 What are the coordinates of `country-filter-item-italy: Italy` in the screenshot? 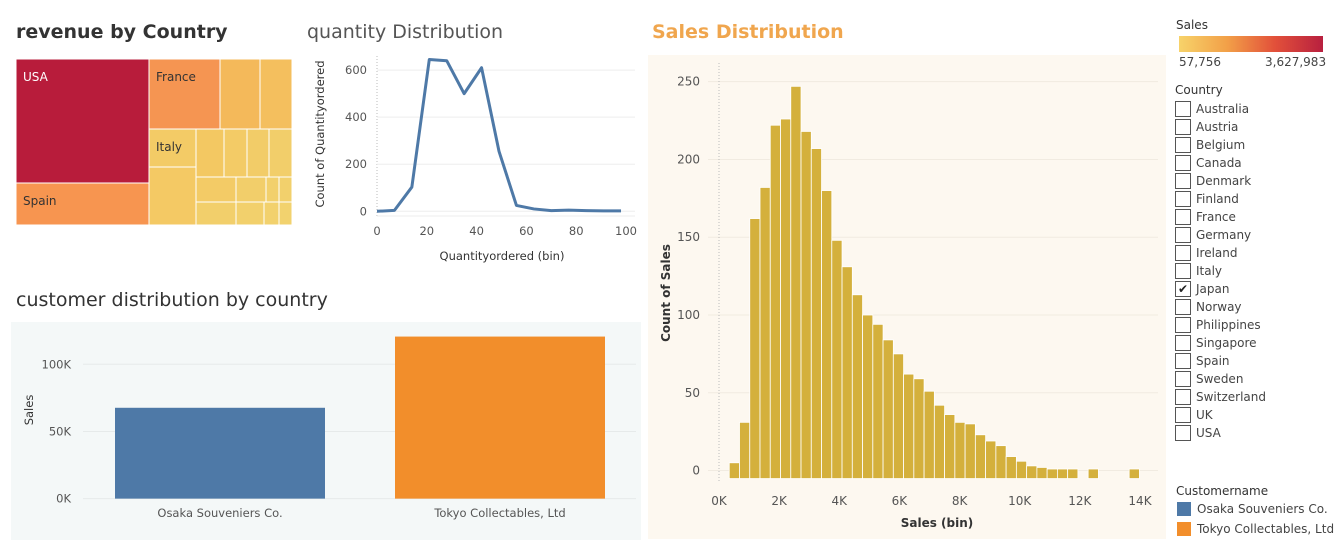 It's located at (1198, 271).